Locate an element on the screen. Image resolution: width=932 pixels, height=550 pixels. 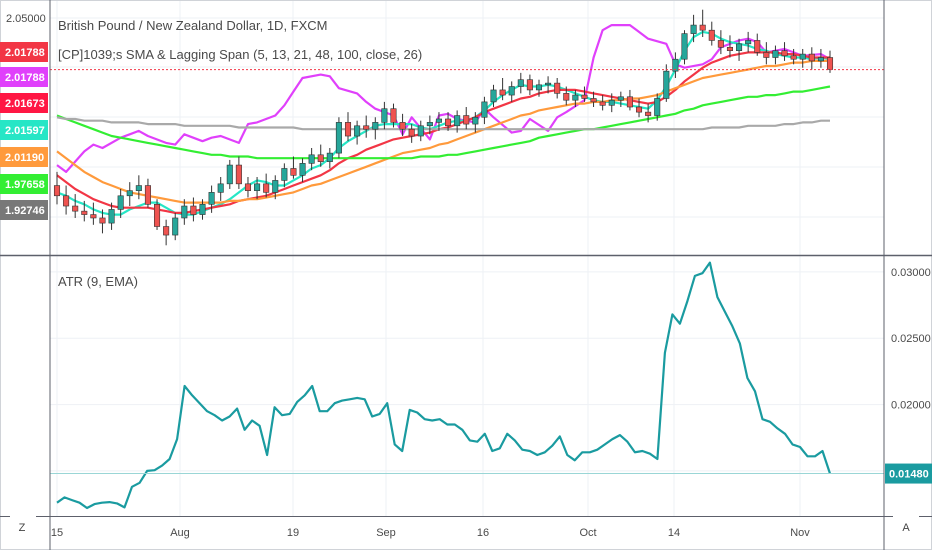
atr-last-badge is located at coordinates (908, 473).